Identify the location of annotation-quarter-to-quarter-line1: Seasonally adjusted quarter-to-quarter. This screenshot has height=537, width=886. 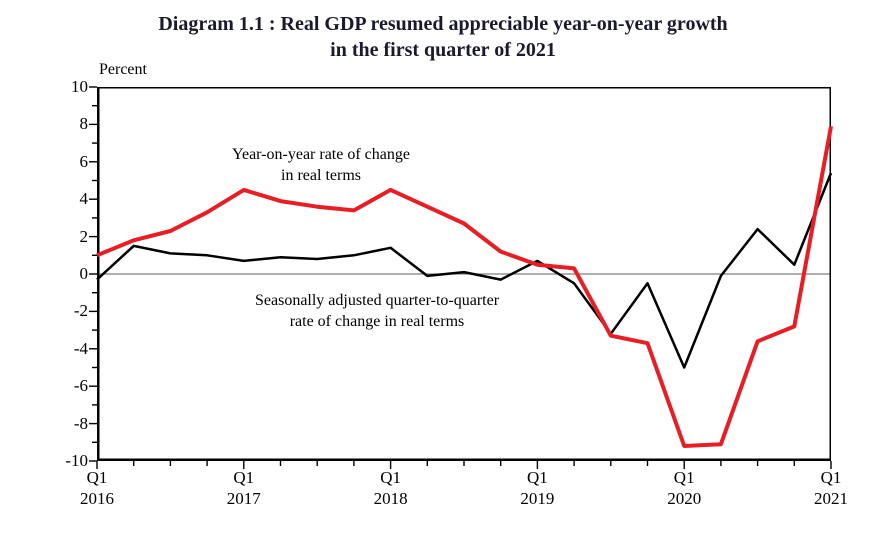
(377, 300).